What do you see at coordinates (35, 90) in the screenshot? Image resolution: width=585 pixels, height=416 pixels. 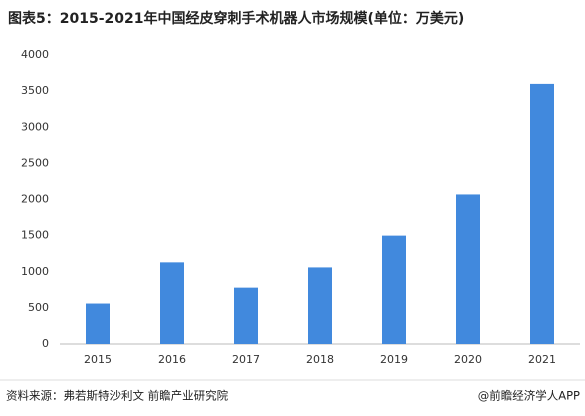 I see `y-tick-label: 3500` at bounding box center [35, 90].